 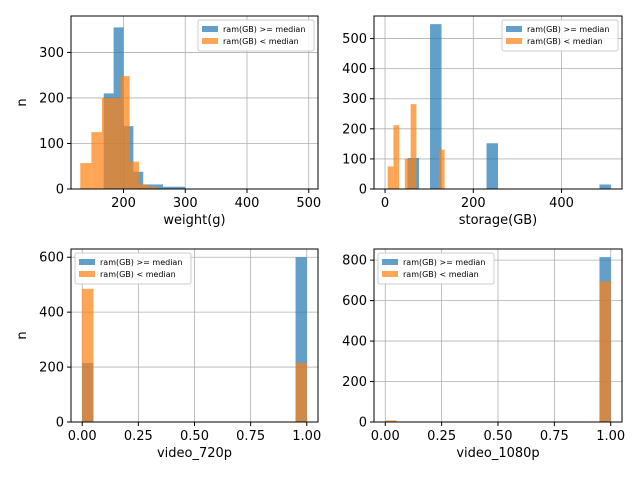 I want to click on y-tick-label: 300, so click(x=51, y=53).